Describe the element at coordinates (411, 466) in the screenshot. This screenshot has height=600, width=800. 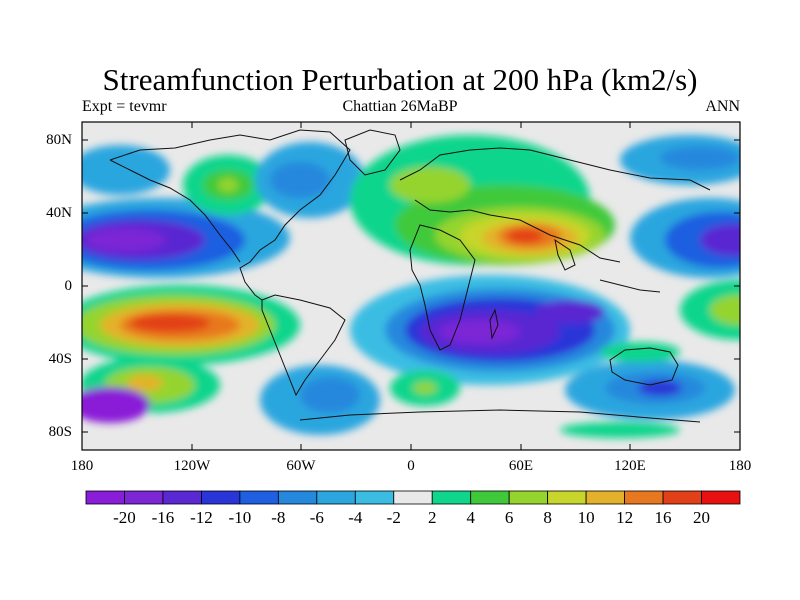
I see `lon-label-0: 0` at that location.